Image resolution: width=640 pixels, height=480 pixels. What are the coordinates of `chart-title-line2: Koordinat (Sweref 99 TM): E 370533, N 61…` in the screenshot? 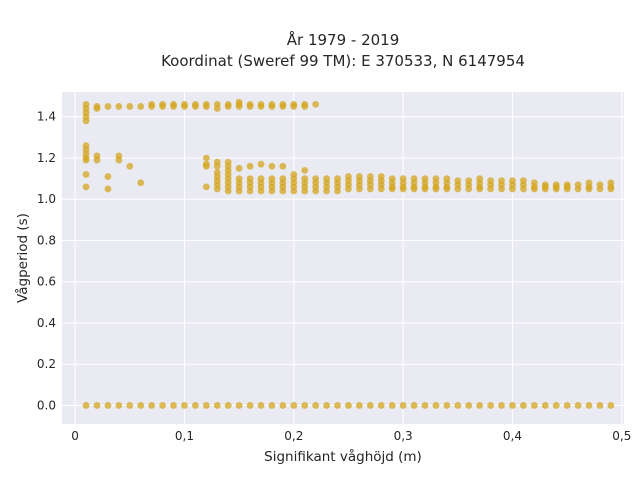 It's located at (343, 61).